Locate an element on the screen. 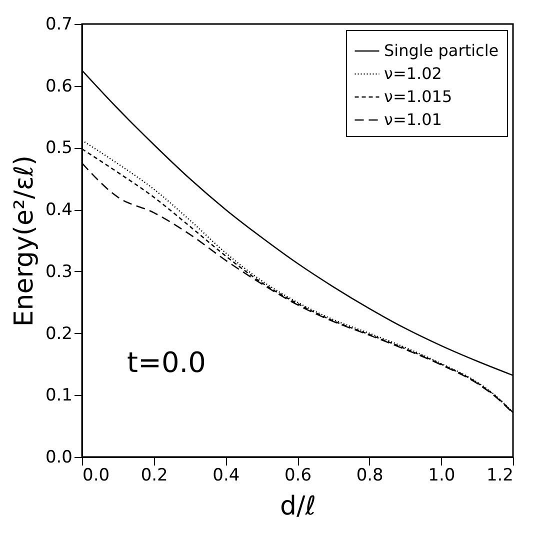  x-tick-label: 0.2 is located at coordinates (154, 476).